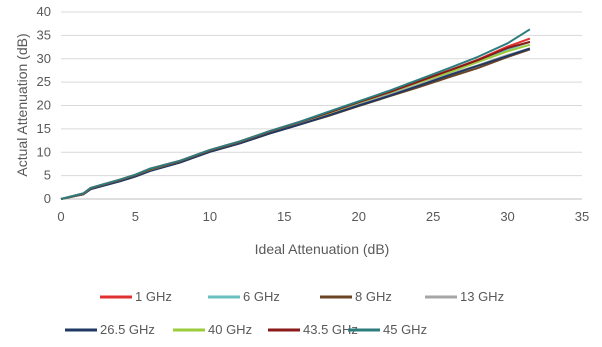 This screenshot has height=347, width=602. What do you see at coordinates (330, 329) in the screenshot?
I see `legend-label-6: 43.5 GHz` at bounding box center [330, 329].